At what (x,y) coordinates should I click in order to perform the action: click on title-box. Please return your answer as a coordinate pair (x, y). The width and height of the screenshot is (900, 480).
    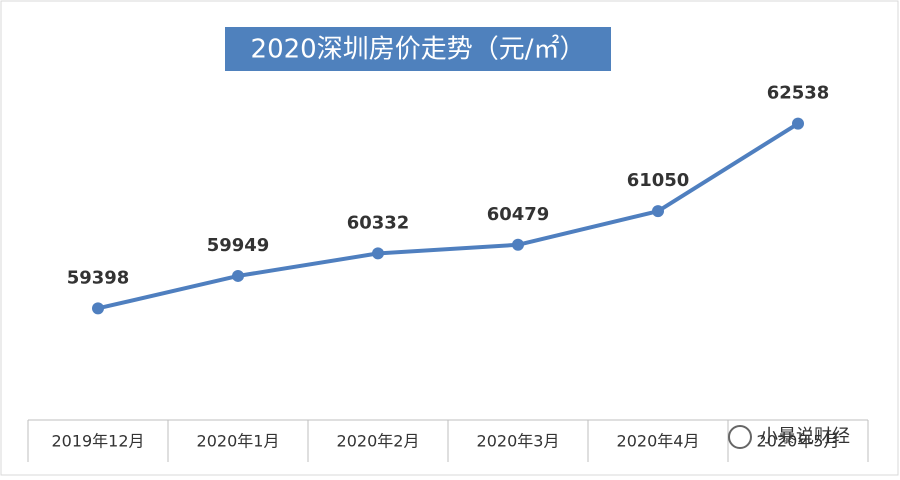
    Looking at the image, I should click on (418, 49).